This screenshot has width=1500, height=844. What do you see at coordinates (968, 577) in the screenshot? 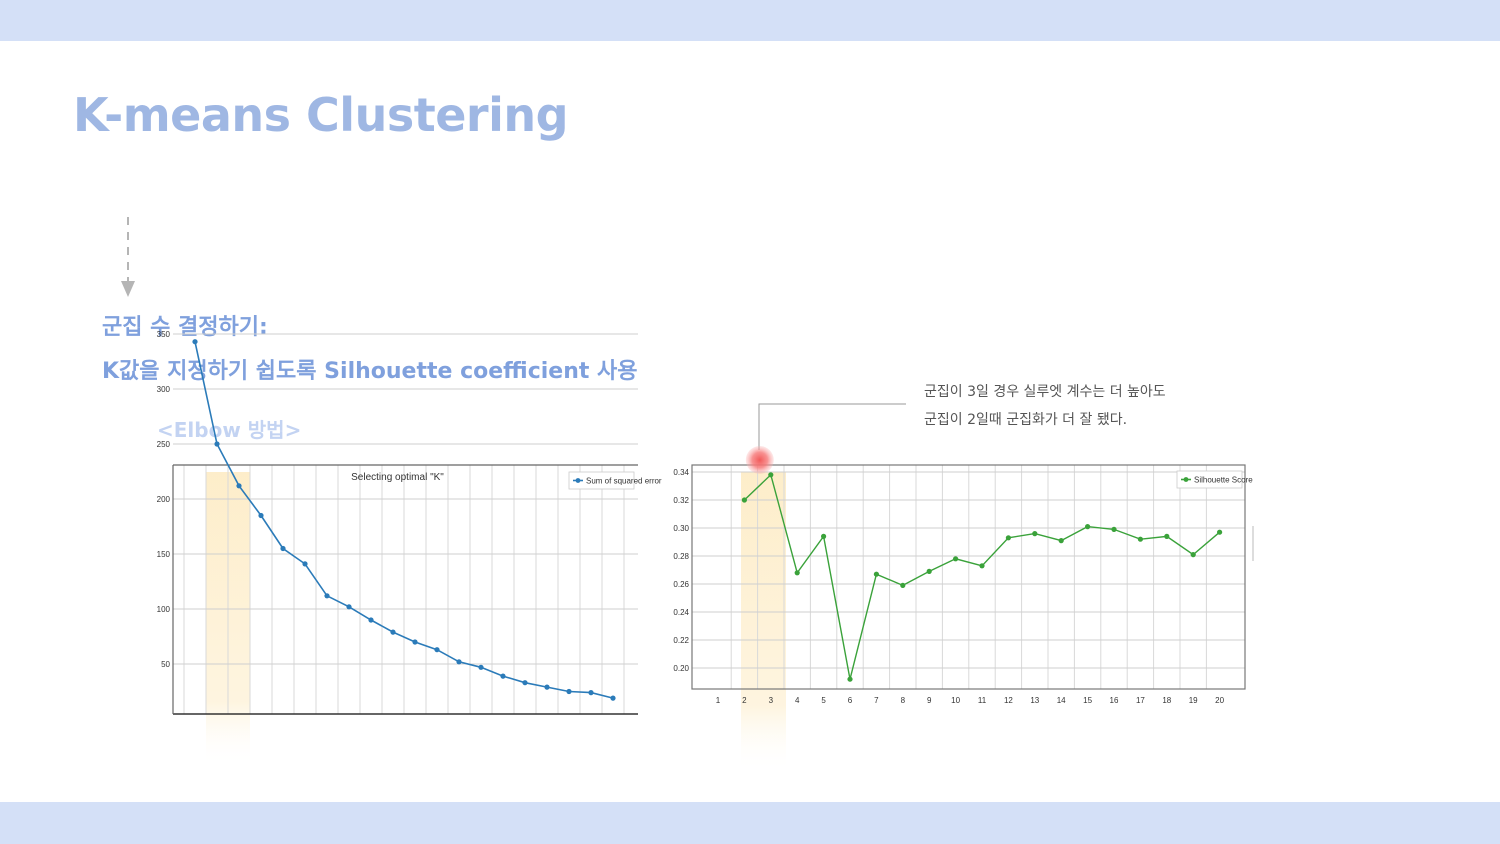
I see `plot-frame` at bounding box center [968, 577].